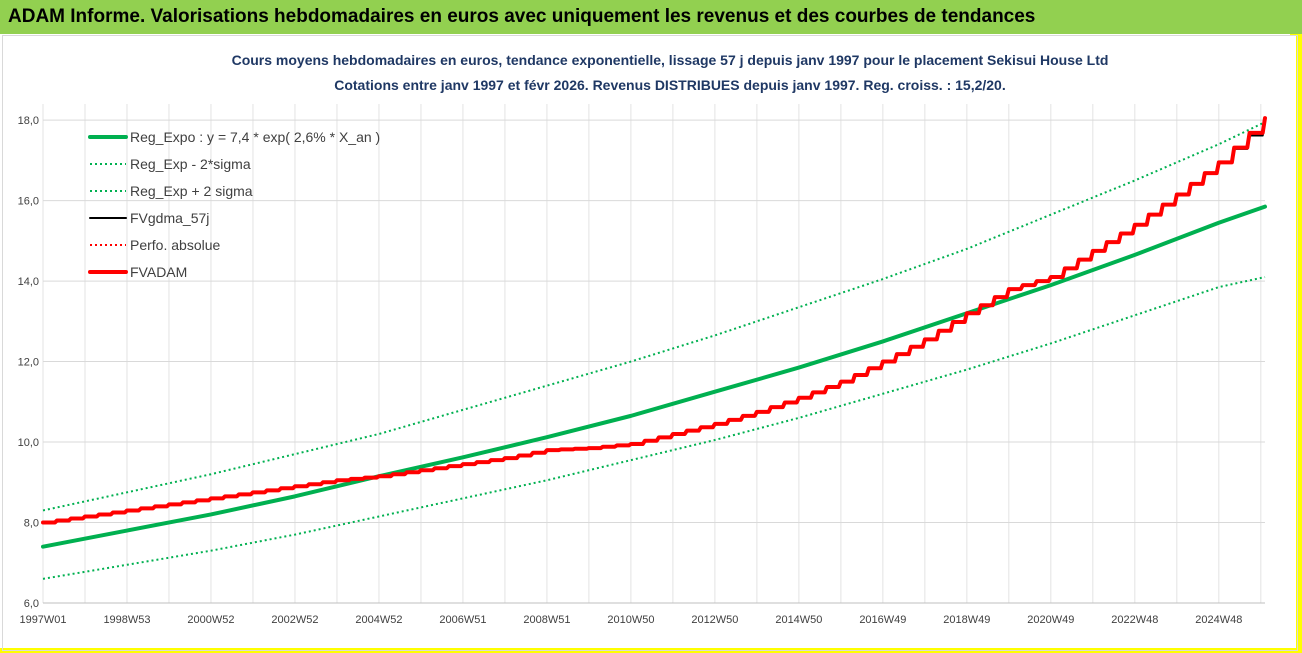 This screenshot has height=653, width=1302. What do you see at coordinates (190, 164) in the screenshot?
I see `legend-label: Reg_Exp - 2*sigma` at bounding box center [190, 164].